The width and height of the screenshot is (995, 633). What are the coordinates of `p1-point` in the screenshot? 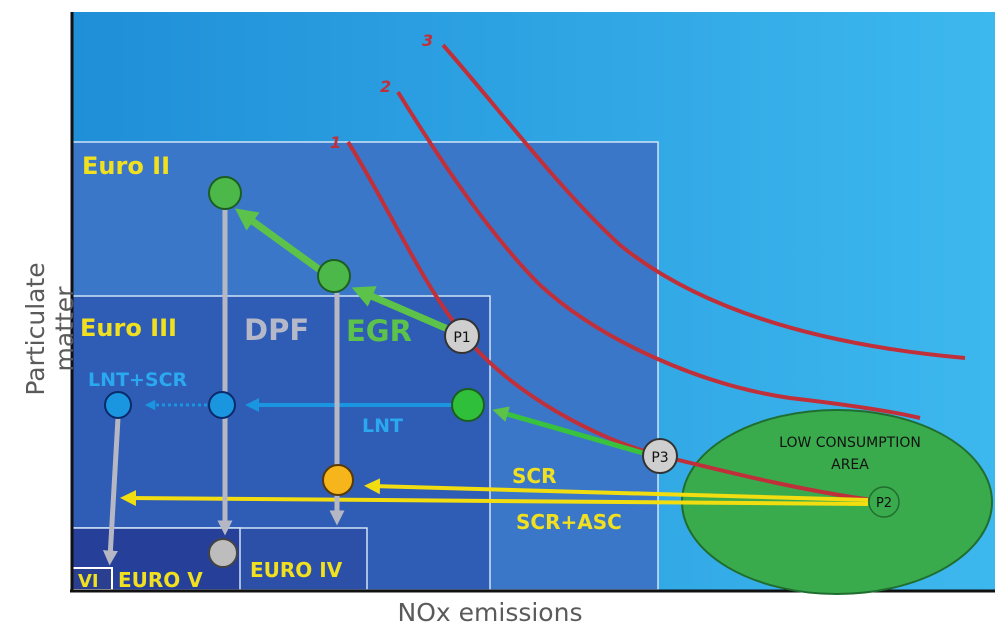 It's located at (462, 336).